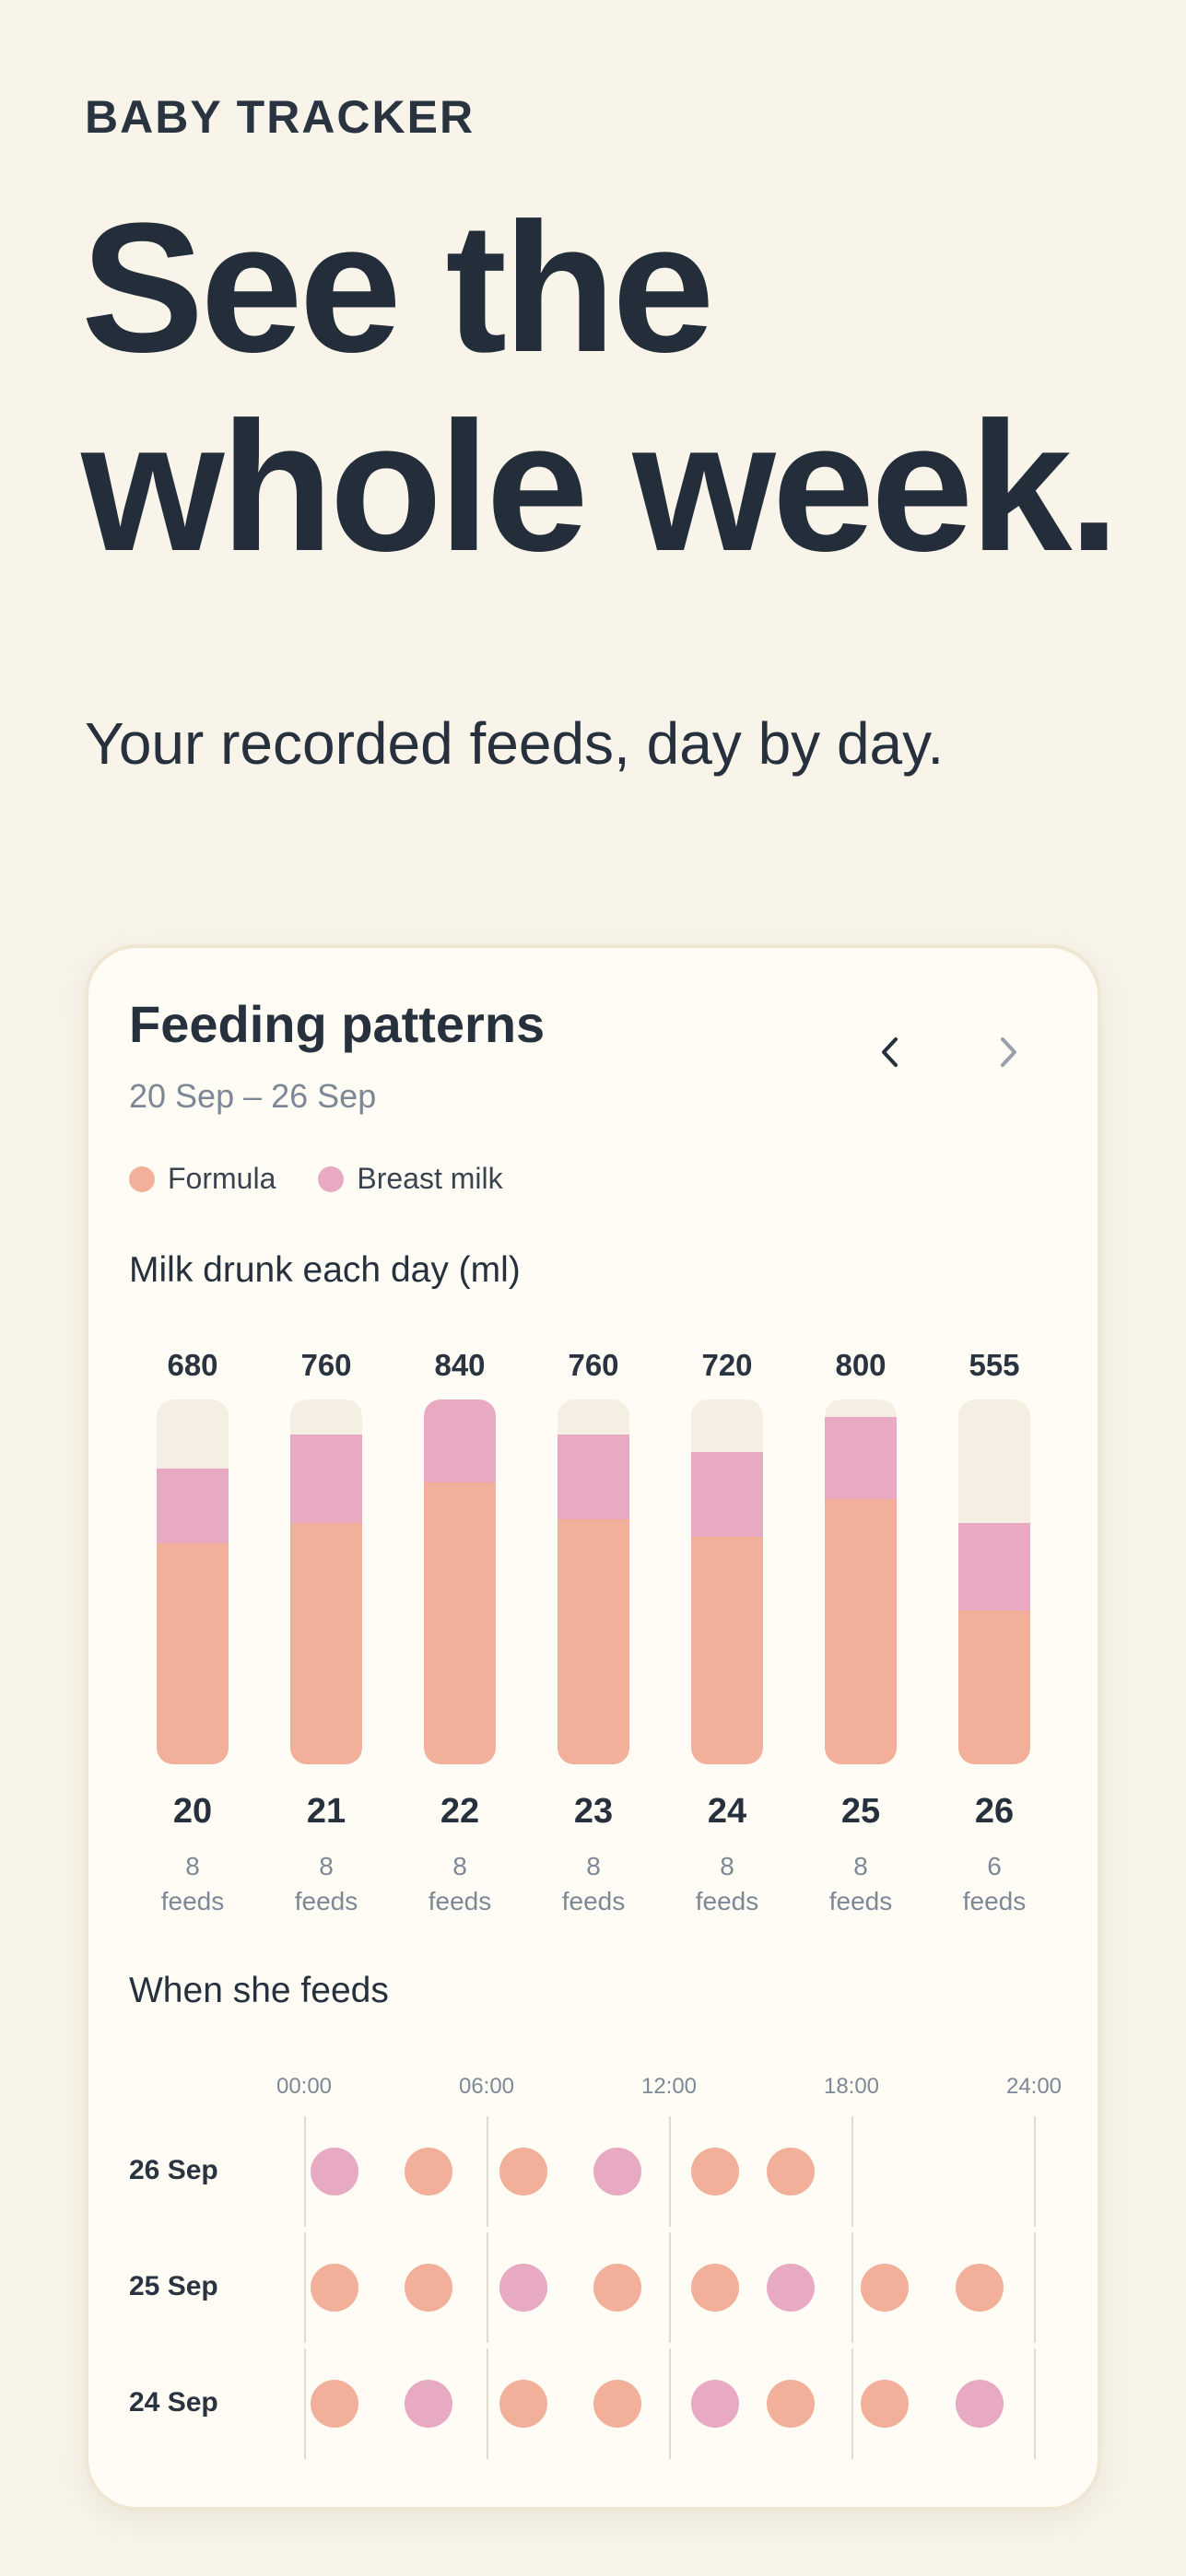 The image size is (1186, 2576). I want to click on bar-total-label: 800, so click(861, 1365).